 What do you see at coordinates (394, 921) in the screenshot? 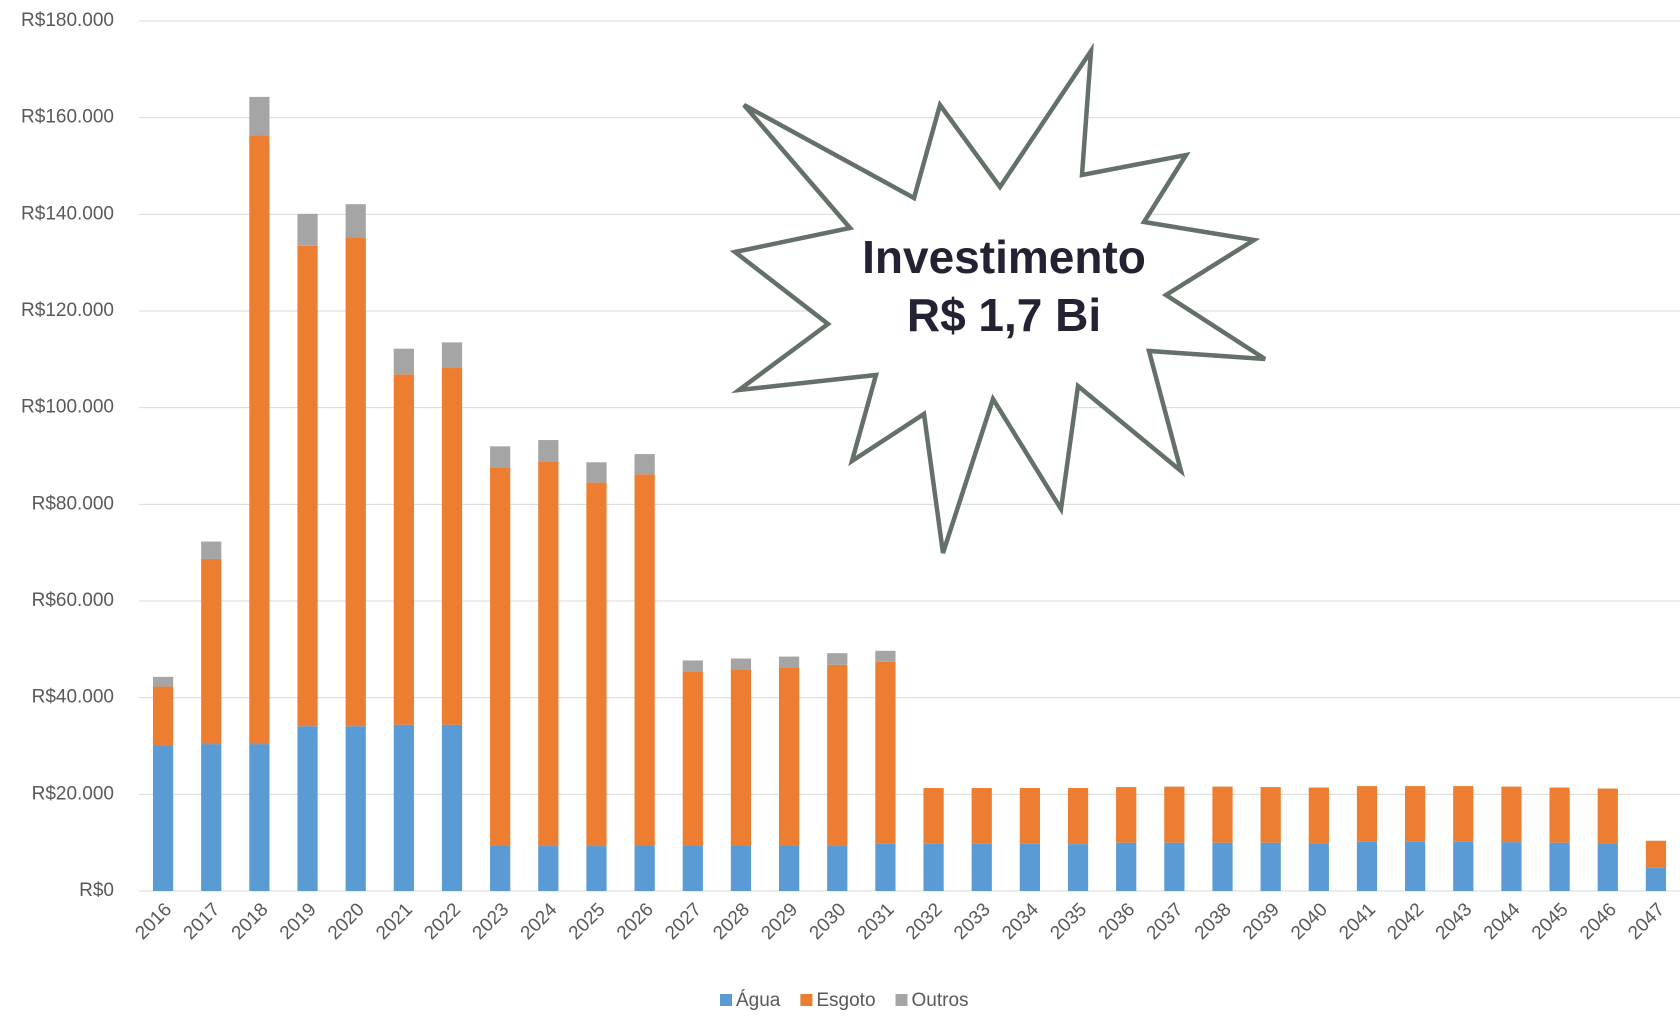
I see `x-tick-label: 2021` at bounding box center [394, 921].